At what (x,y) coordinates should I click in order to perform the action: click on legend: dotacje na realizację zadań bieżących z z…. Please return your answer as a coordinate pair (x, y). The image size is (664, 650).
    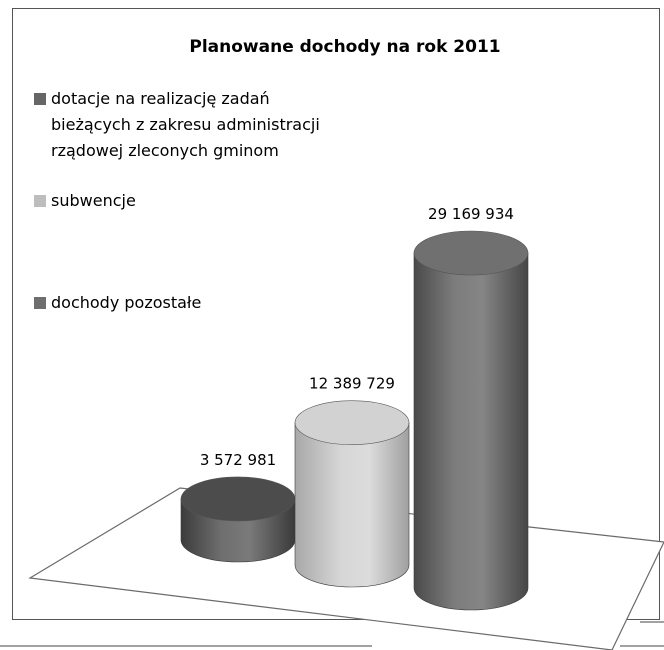
    Looking at the image, I should click on (177, 200).